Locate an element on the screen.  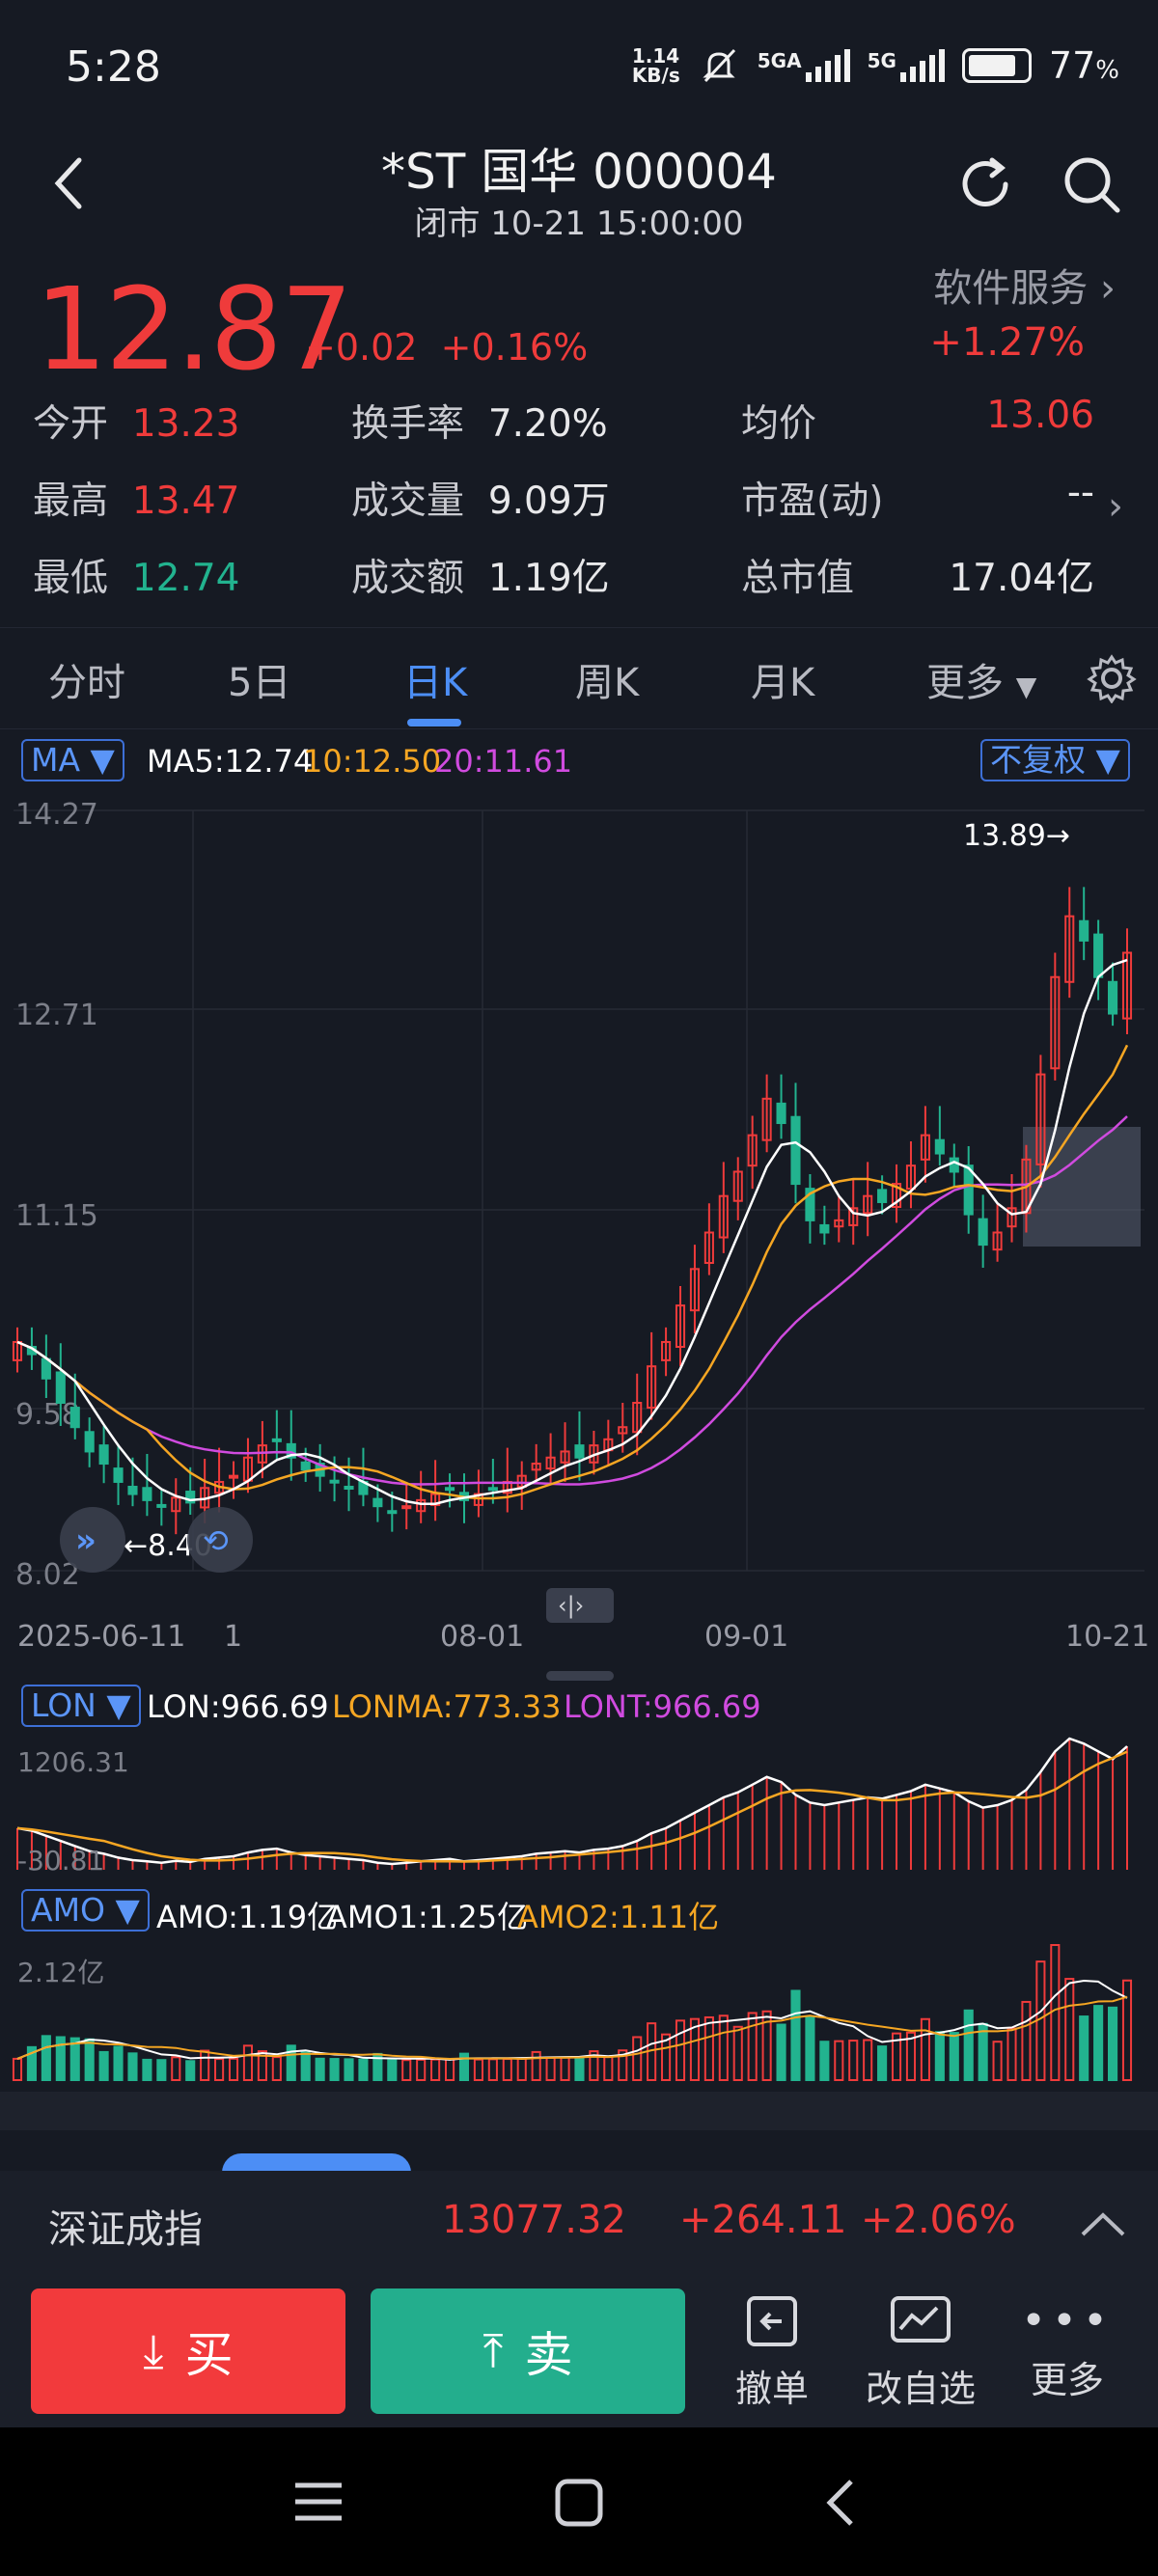
settings-gear-icon is located at coordinates (1112, 678).